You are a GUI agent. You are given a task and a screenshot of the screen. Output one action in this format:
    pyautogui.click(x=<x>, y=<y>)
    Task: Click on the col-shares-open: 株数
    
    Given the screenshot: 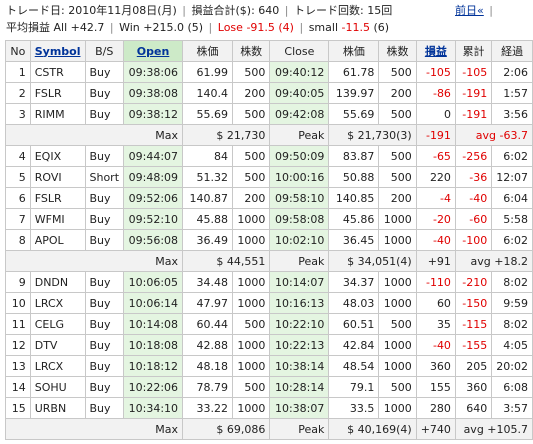 What is the action you would take?
    pyautogui.click(x=251, y=51)
    